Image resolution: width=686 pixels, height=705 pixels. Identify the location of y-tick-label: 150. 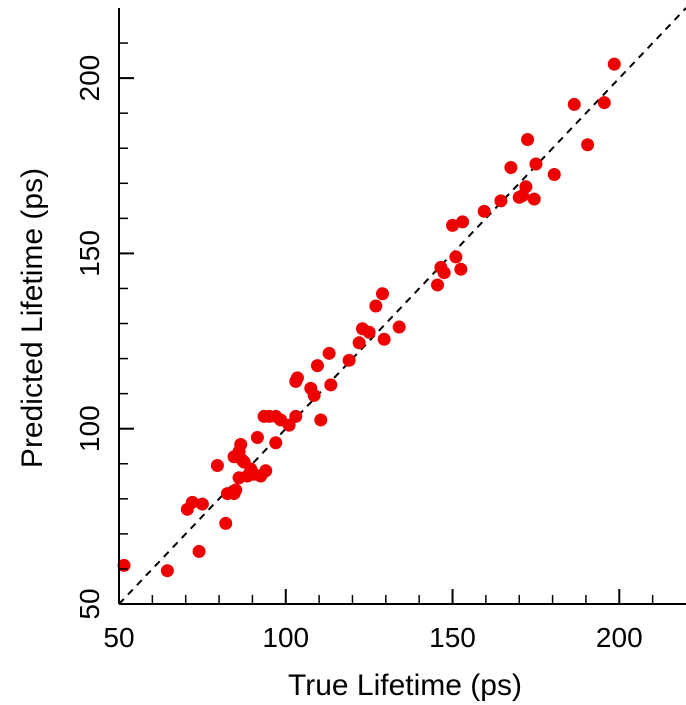
(89, 253).